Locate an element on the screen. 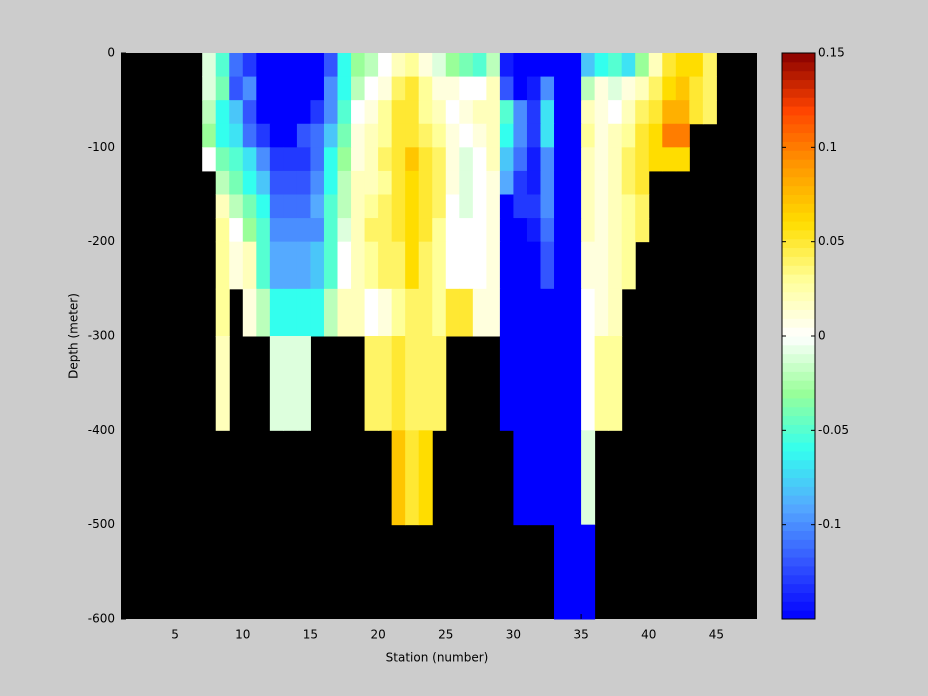 The width and height of the screenshot is (928, 696). y-axis-label: Depth (meter) is located at coordinates (74, 336).